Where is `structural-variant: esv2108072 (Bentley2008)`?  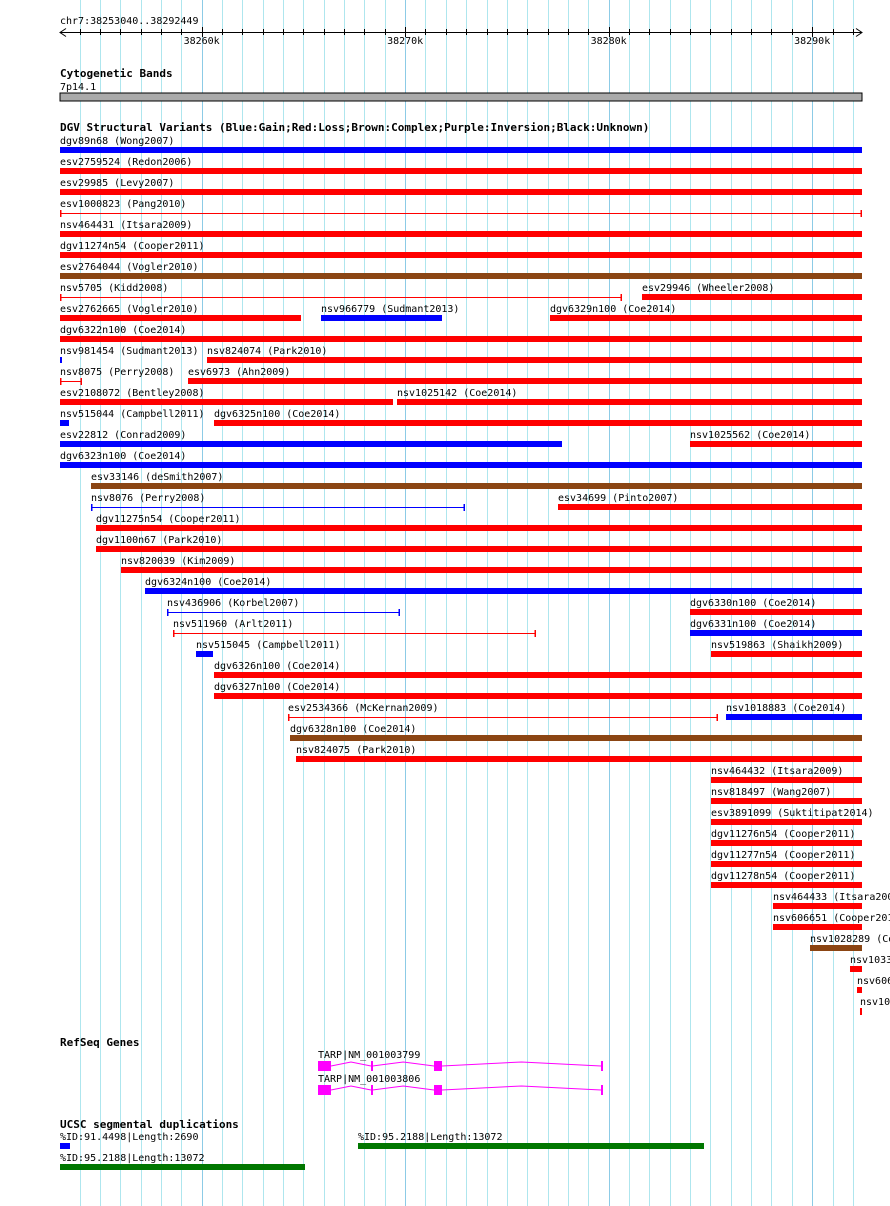
structural-variant: esv2108072 (Bentley2008) is located at coordinates (226, 396).